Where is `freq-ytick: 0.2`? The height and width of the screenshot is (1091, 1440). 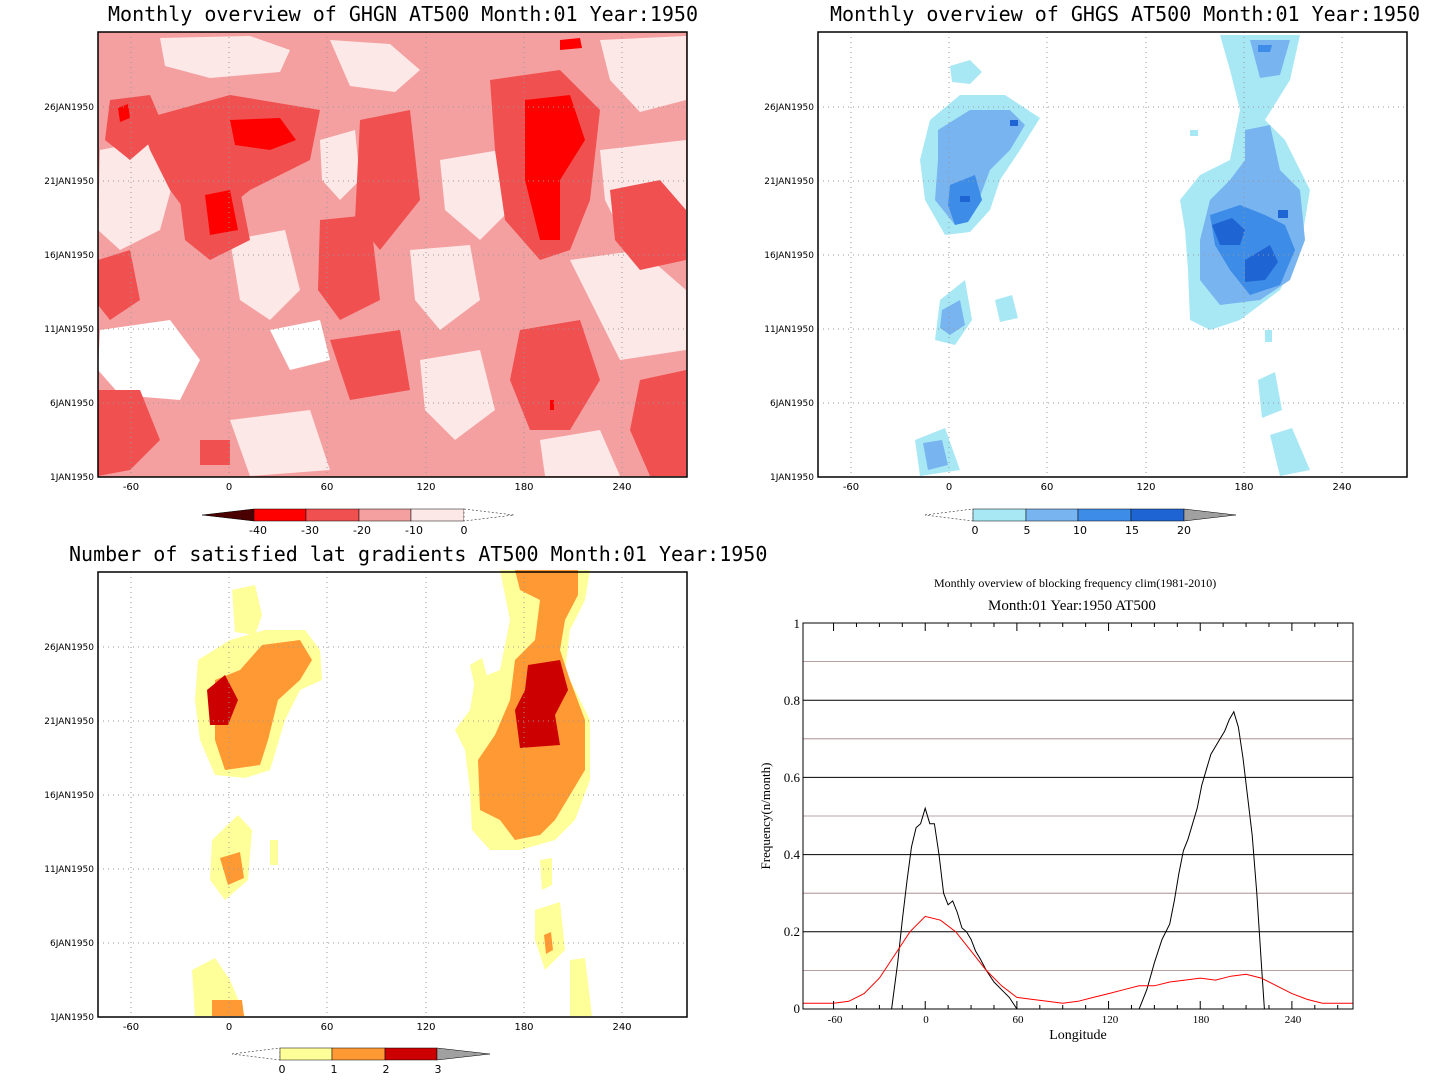
freq-ytick: 0.2 is located at coordinates (792, 931).